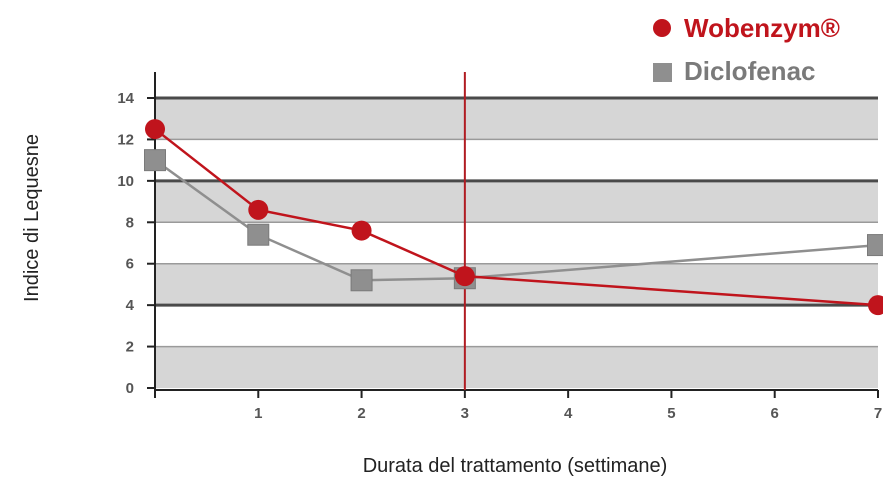 Image resolution: width=883 pixels, height=481 pixels. What do you see at coordinates (130, 347) in the screenshot?
I see `y-tick-label-2: 2` at bounding box center [130, 347].